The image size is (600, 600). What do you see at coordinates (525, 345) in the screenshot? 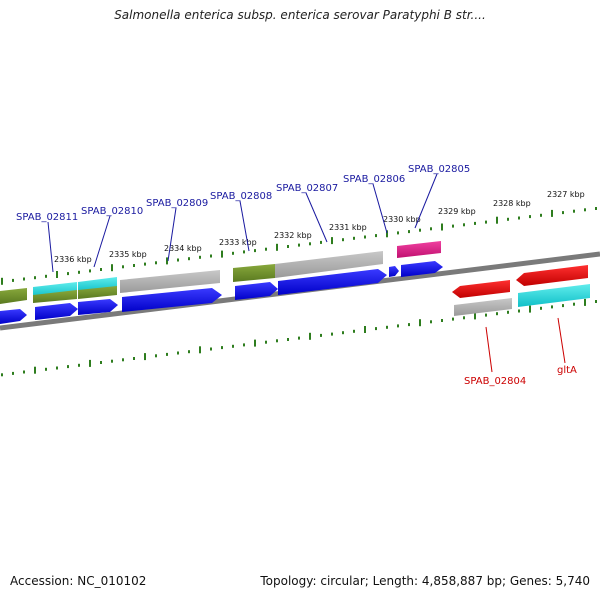
I see `gene-leader-lines-red` at bounding box center [525, 345].